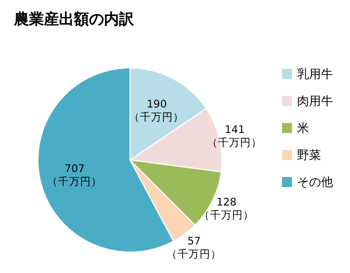 The image size is (350, 273). Describe the element at coordinates (226, 209) in the screenshot. I see `data-label: 128（千万円）` at that location.